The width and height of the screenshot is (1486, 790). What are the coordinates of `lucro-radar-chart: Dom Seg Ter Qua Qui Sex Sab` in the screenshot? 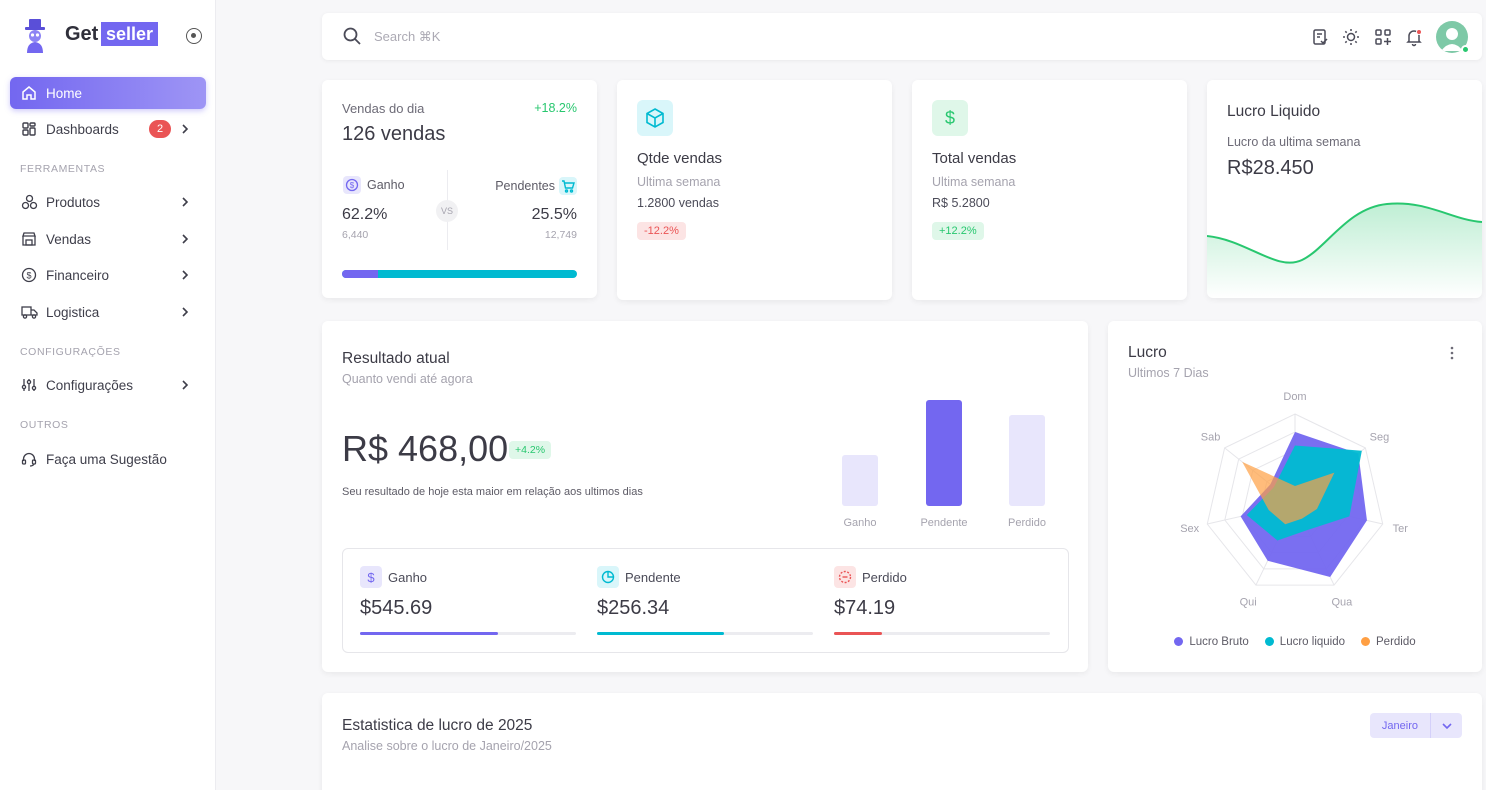 It's located at (1294, 499).